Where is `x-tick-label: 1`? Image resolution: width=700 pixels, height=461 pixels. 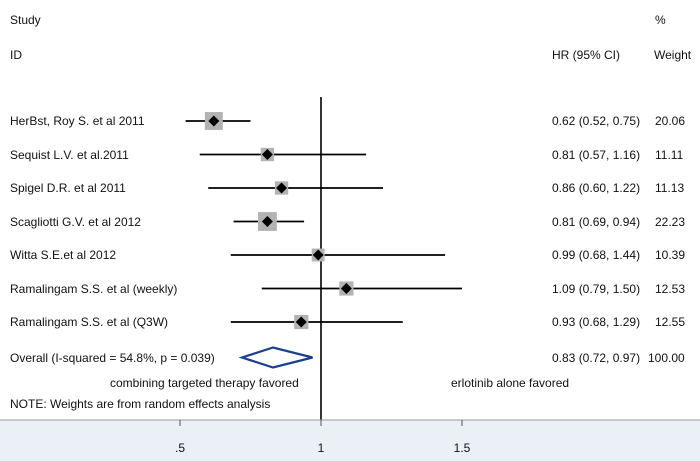
x-tick-label: 1 is located at coordinates (321, 448).